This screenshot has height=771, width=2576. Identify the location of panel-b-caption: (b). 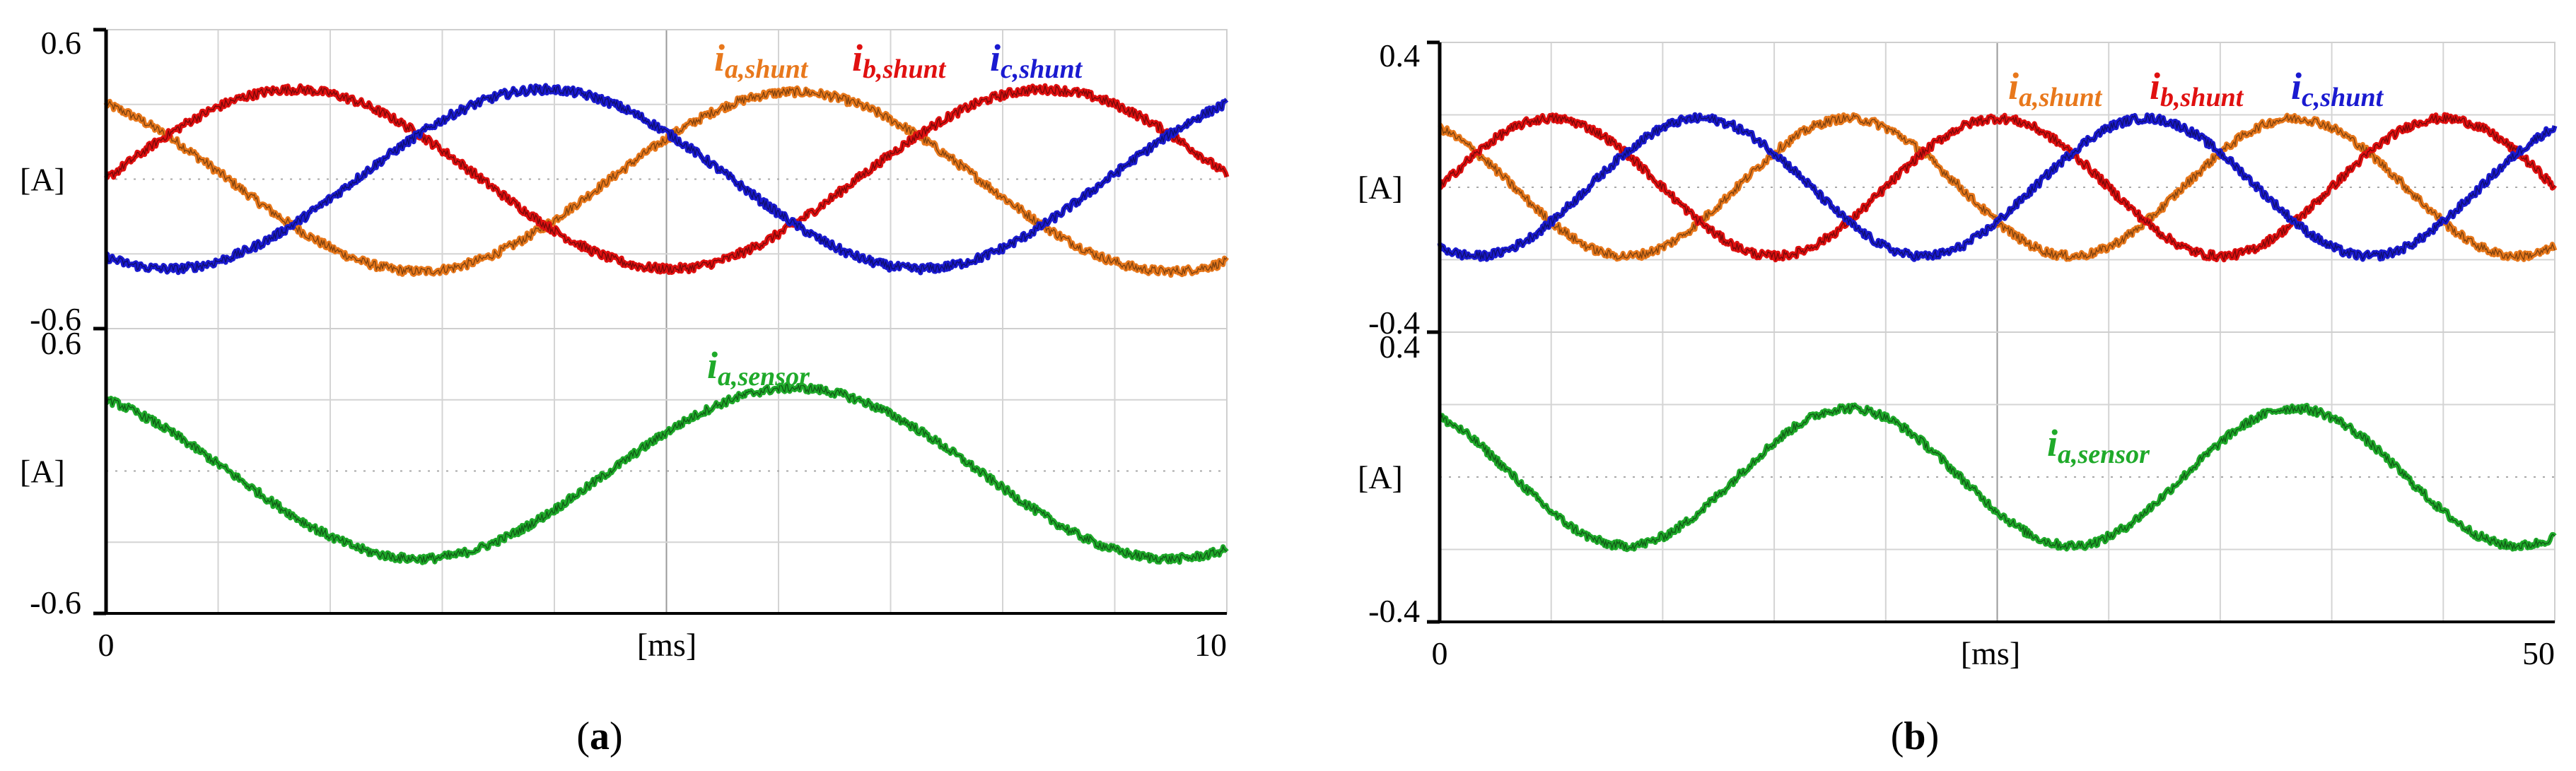
(1915, 736).